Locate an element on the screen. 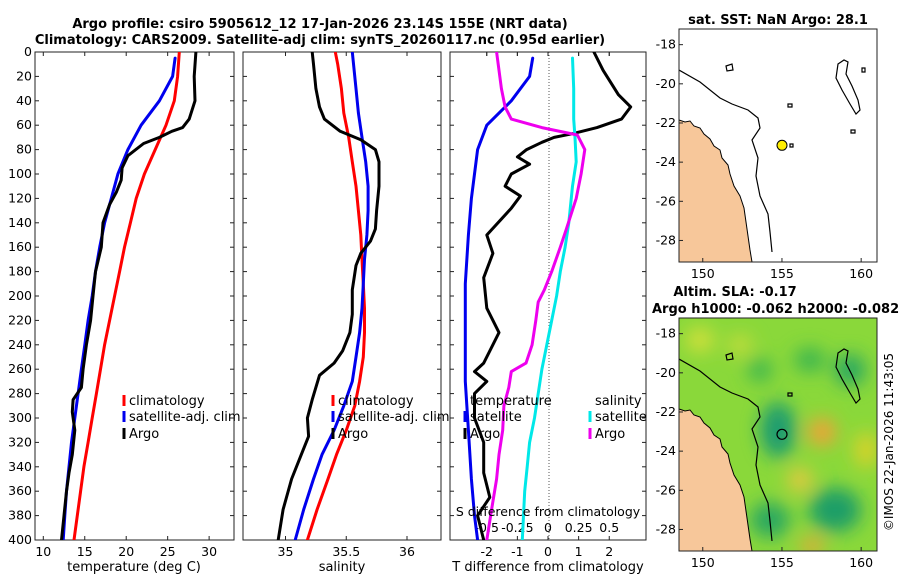 This screenshot has height=580, width=900. y-tick-label: 40 is located at coordinates (24, 100).